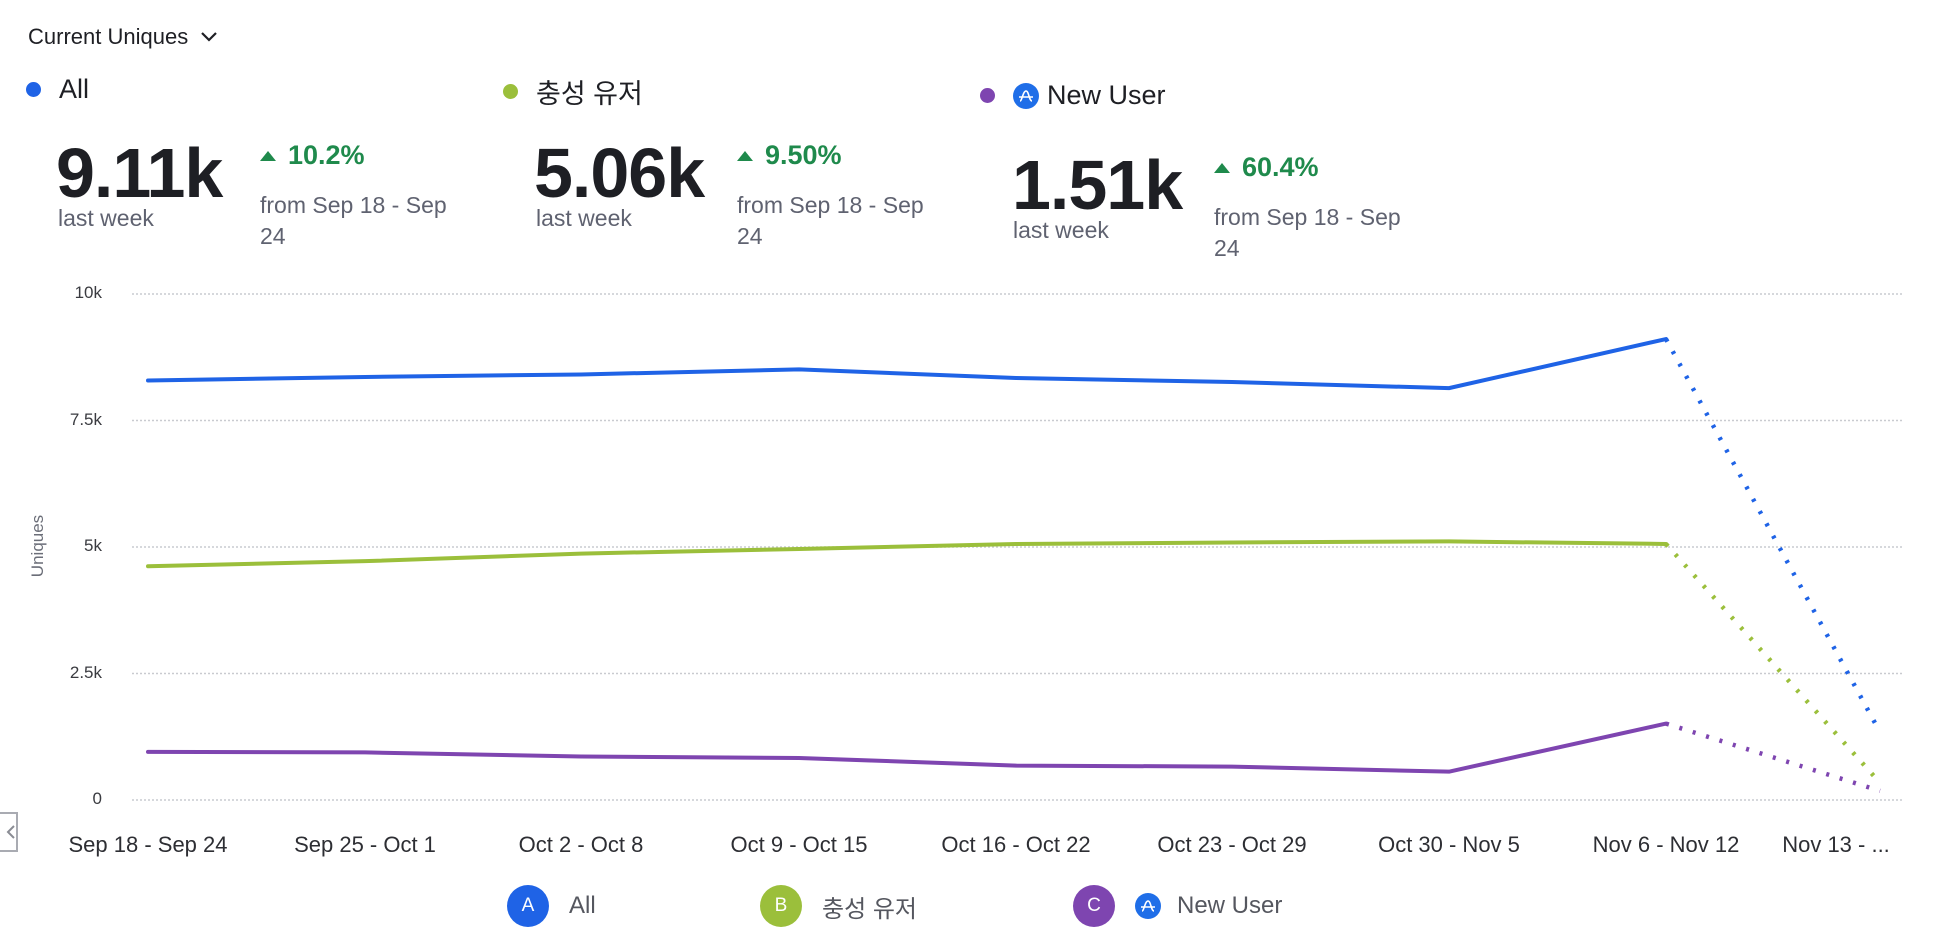  Describe the element at coordinates (781, 906) in the screenshot. I see `legend-badge: B` at that location.